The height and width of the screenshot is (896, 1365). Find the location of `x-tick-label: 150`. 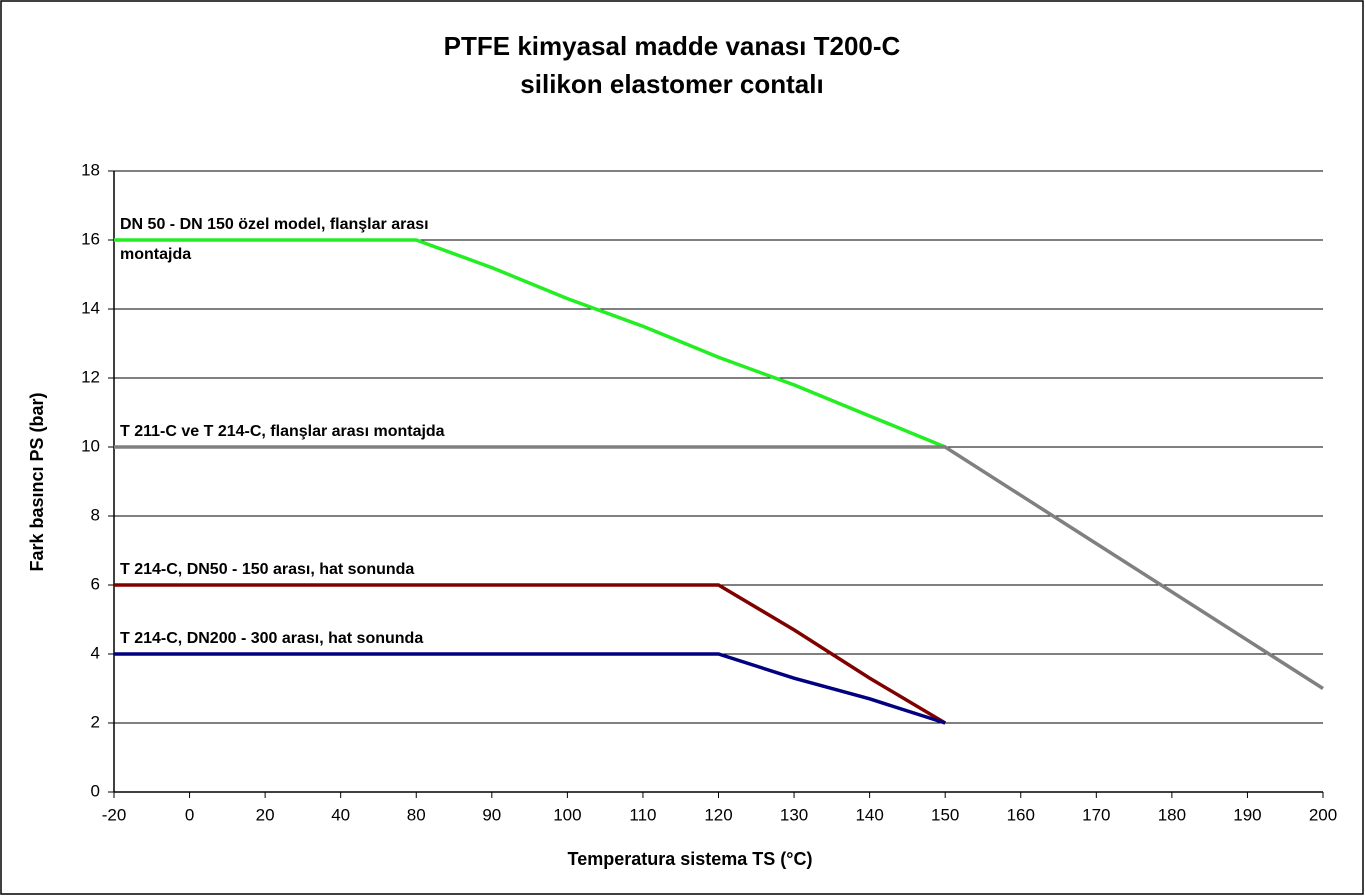

x-tick-label: 150 is located at coordinates (945, 814).